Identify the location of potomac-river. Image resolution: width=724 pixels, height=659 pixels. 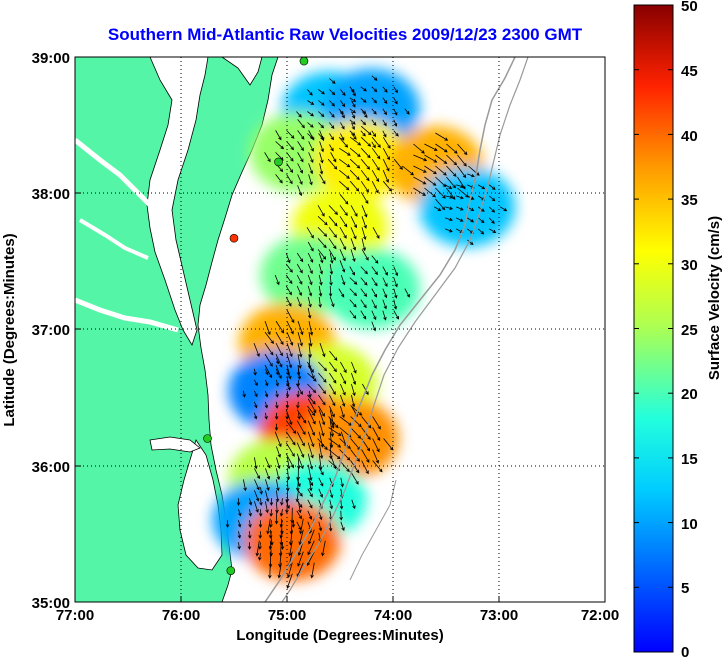
(113, 172).